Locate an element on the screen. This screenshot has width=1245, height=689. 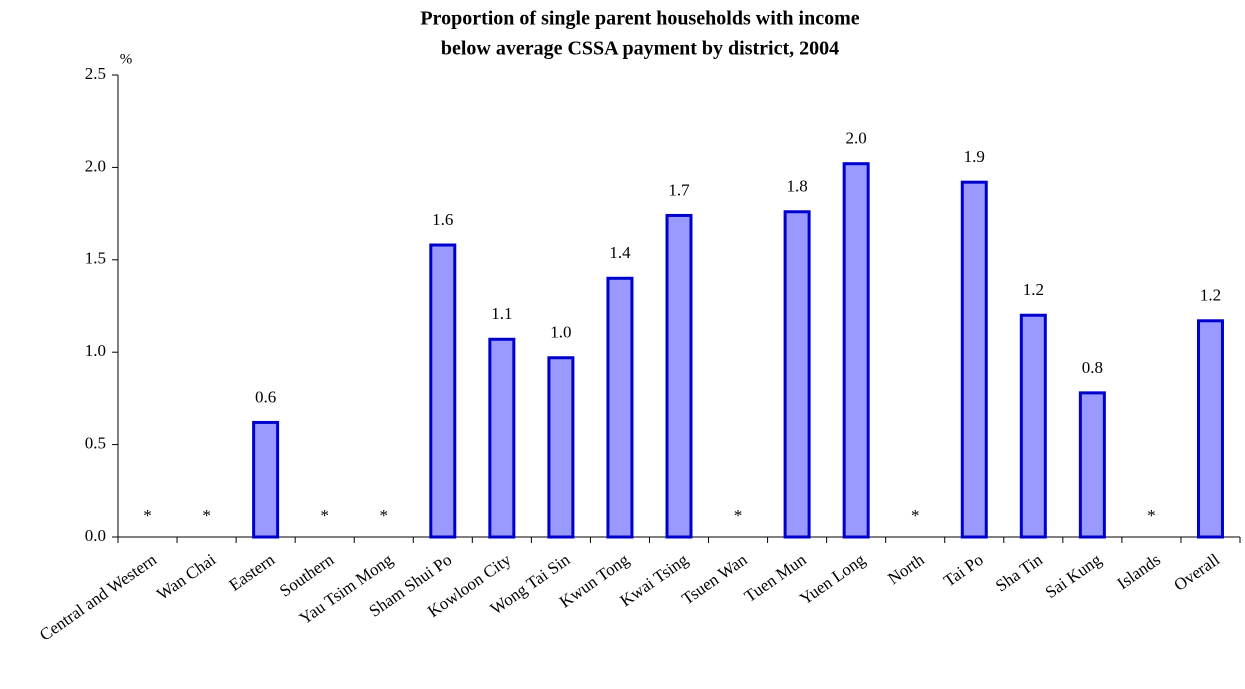
x-tick-label: Overall is located at coordinates (1196, 572).